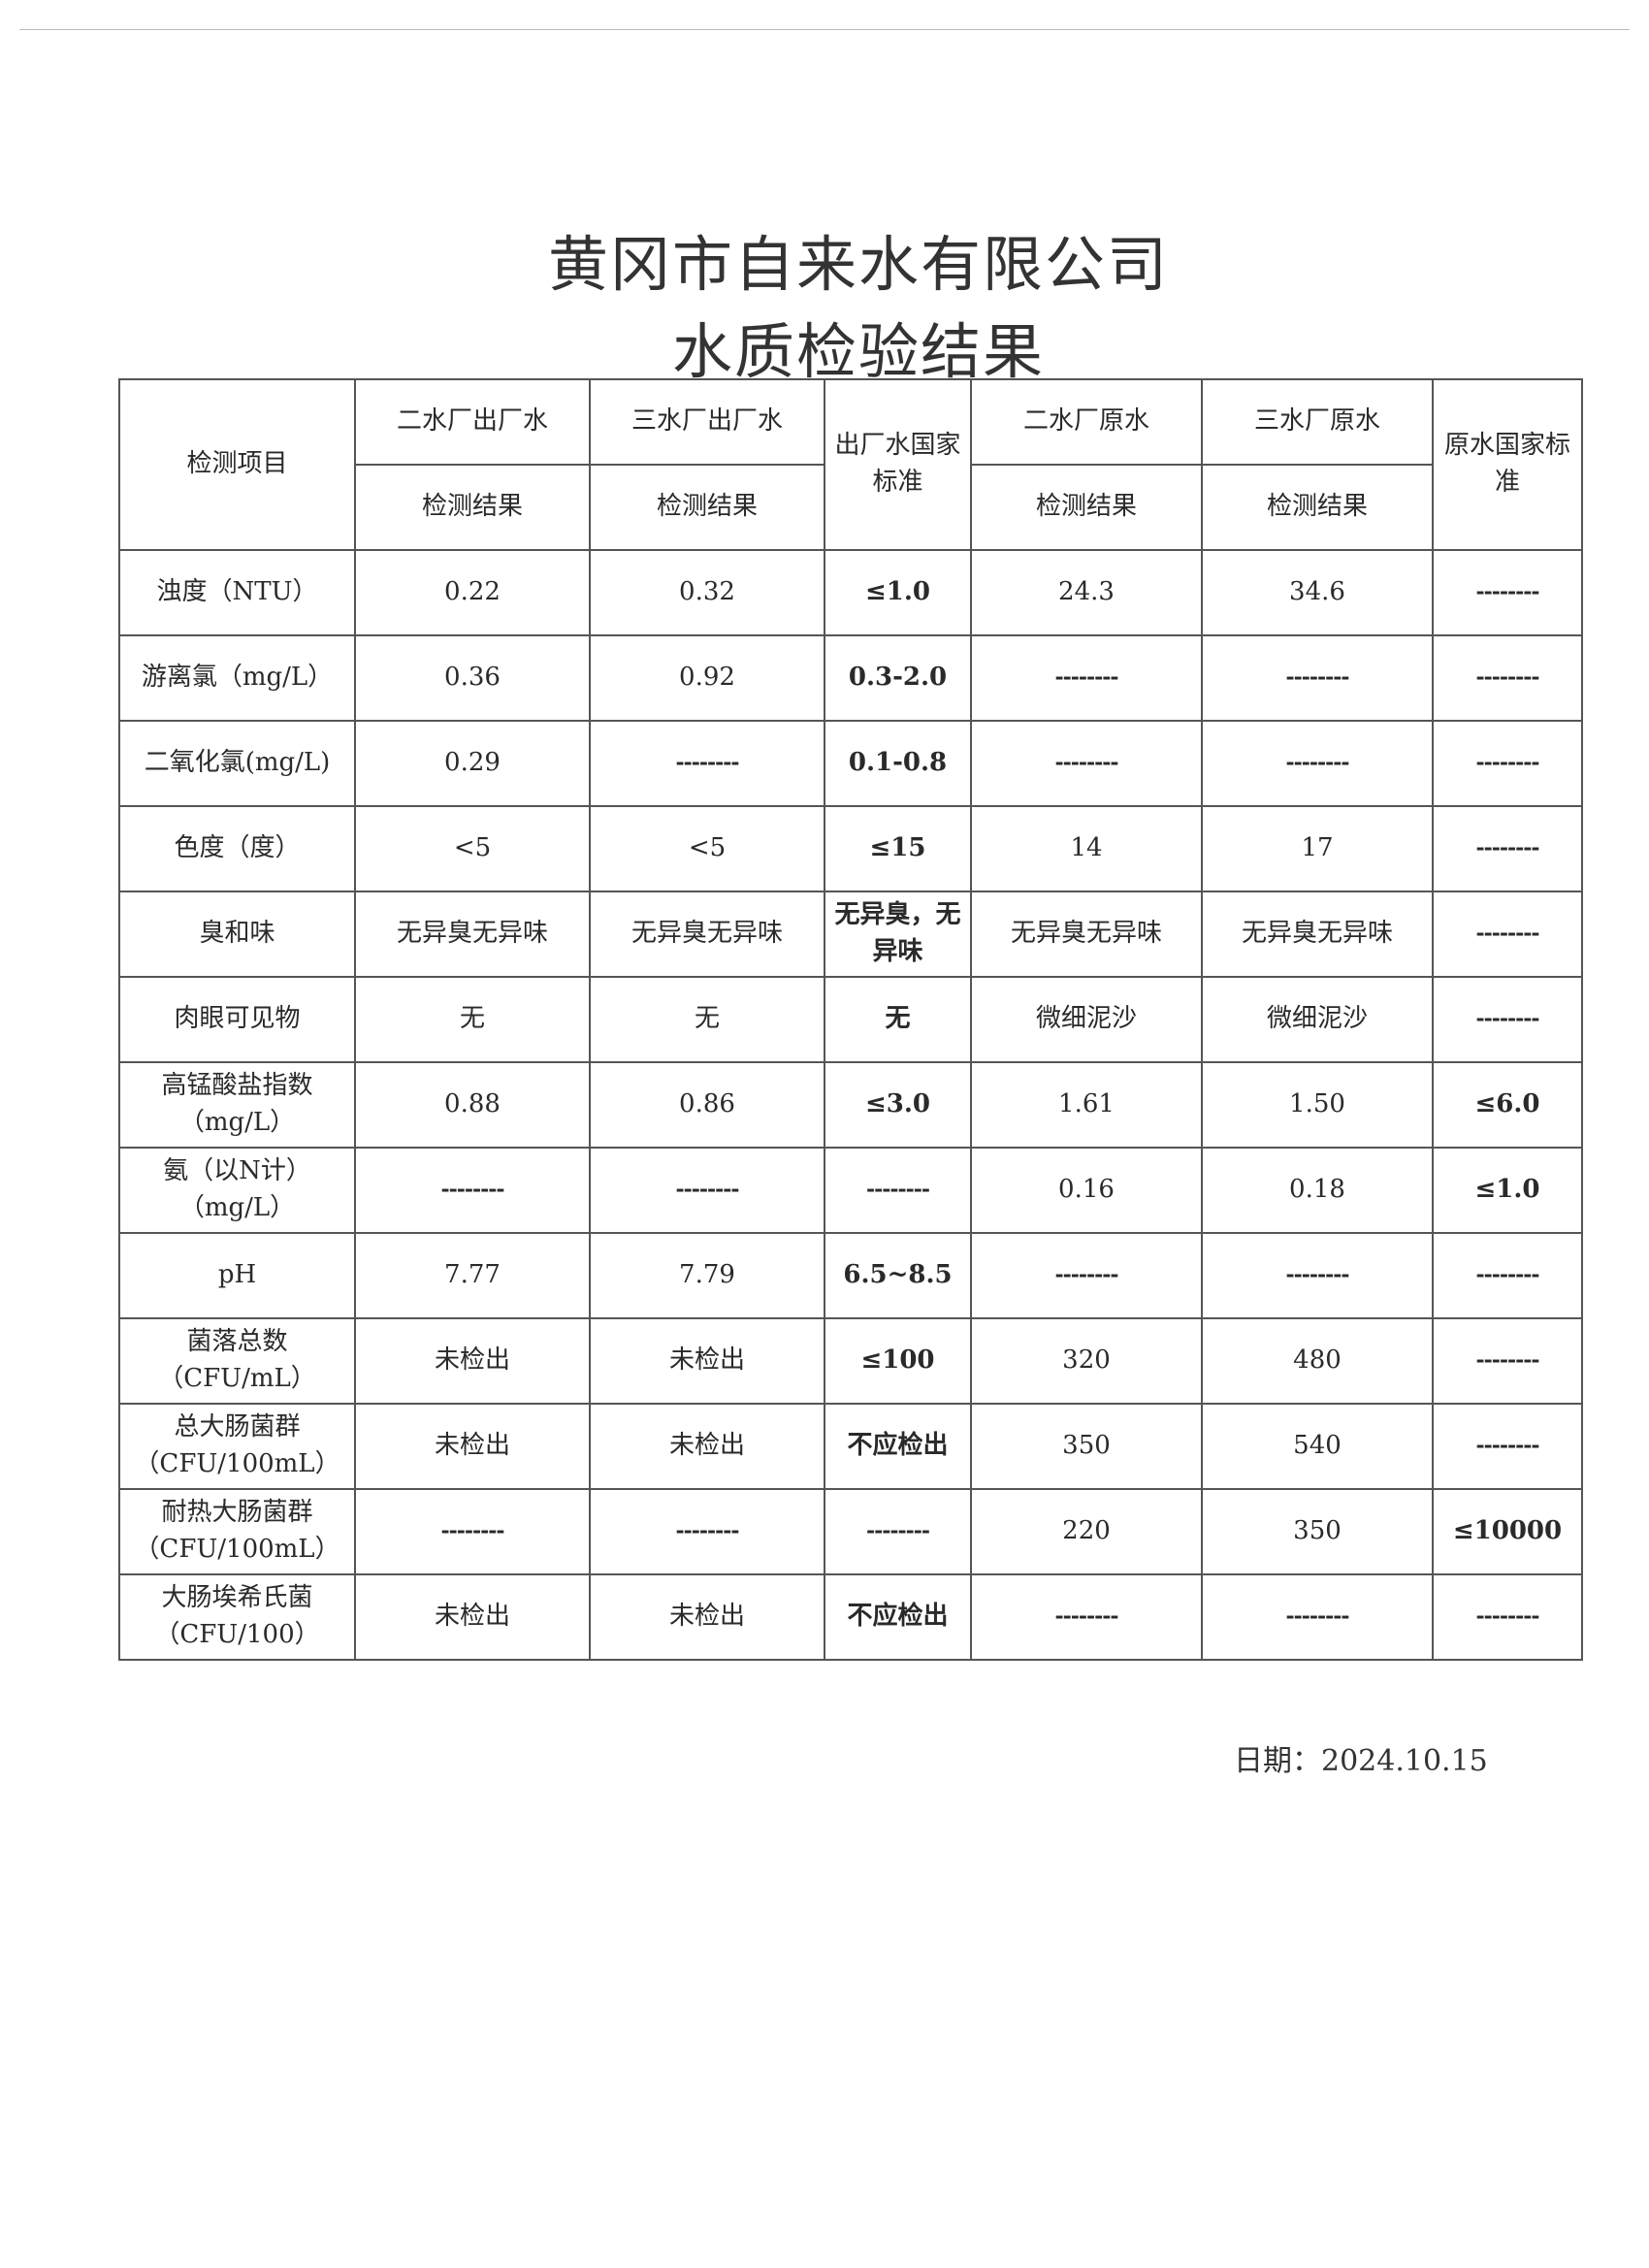 This screenshot has height=2268, width=1649. Describe the element at coordinates (237, 592) in the screenshot. I see `row-label: 浊度（NTU）` at that location.